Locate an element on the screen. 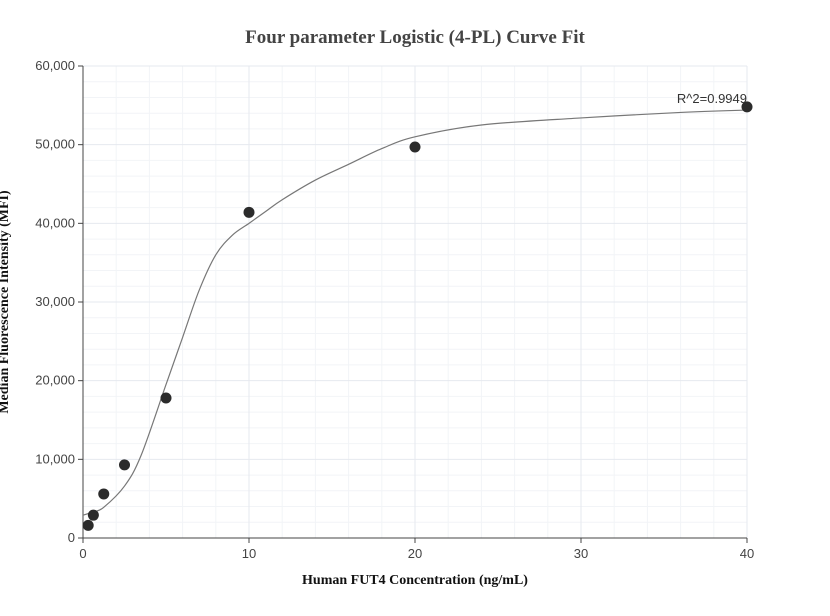  y-tick-label: 10,000 is located at coordinates (55, 458).